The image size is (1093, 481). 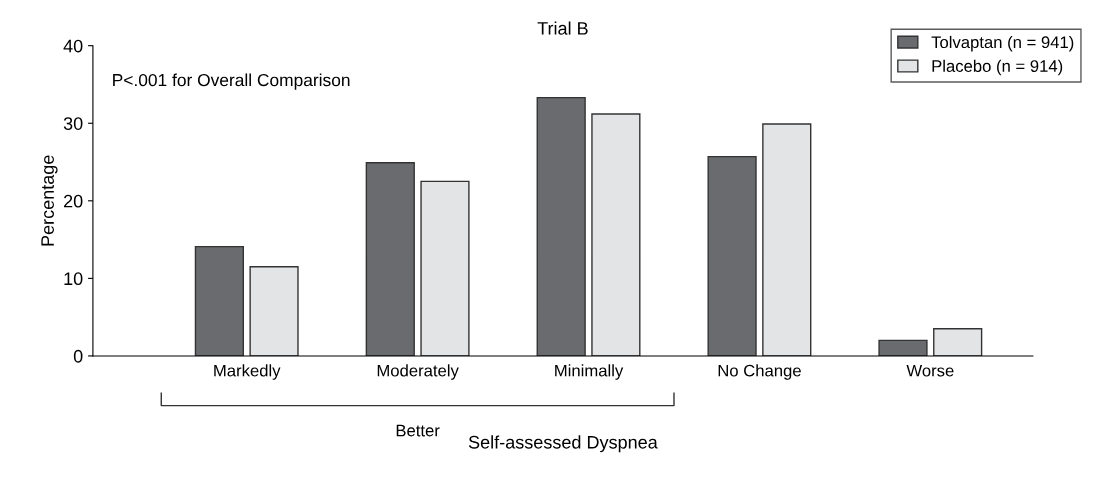 I want to click on y-tick-label: 30, so click(x=73, y=123).